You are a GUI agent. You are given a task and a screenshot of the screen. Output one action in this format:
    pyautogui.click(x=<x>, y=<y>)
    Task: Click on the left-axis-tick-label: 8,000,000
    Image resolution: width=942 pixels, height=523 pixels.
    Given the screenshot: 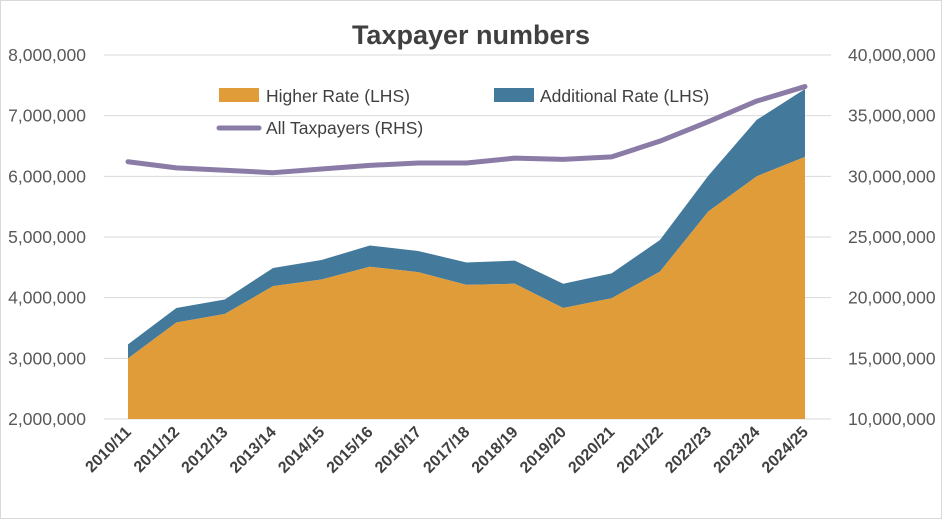 What is the action you would take?
    pyautogui.click(x=47, y=55)
    